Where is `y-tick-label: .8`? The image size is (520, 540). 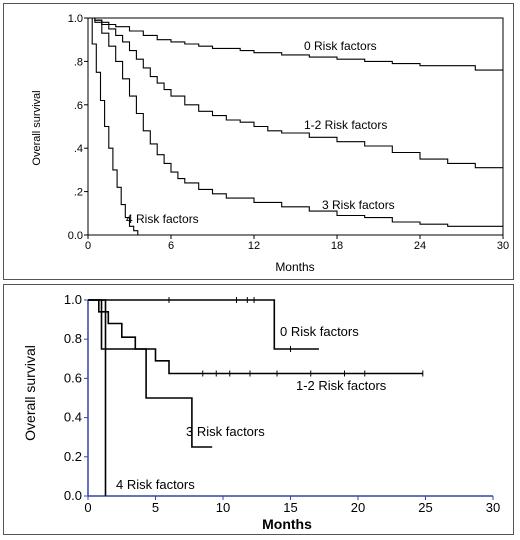 y-tick-label: .8 is located at coordinates (78, 62).